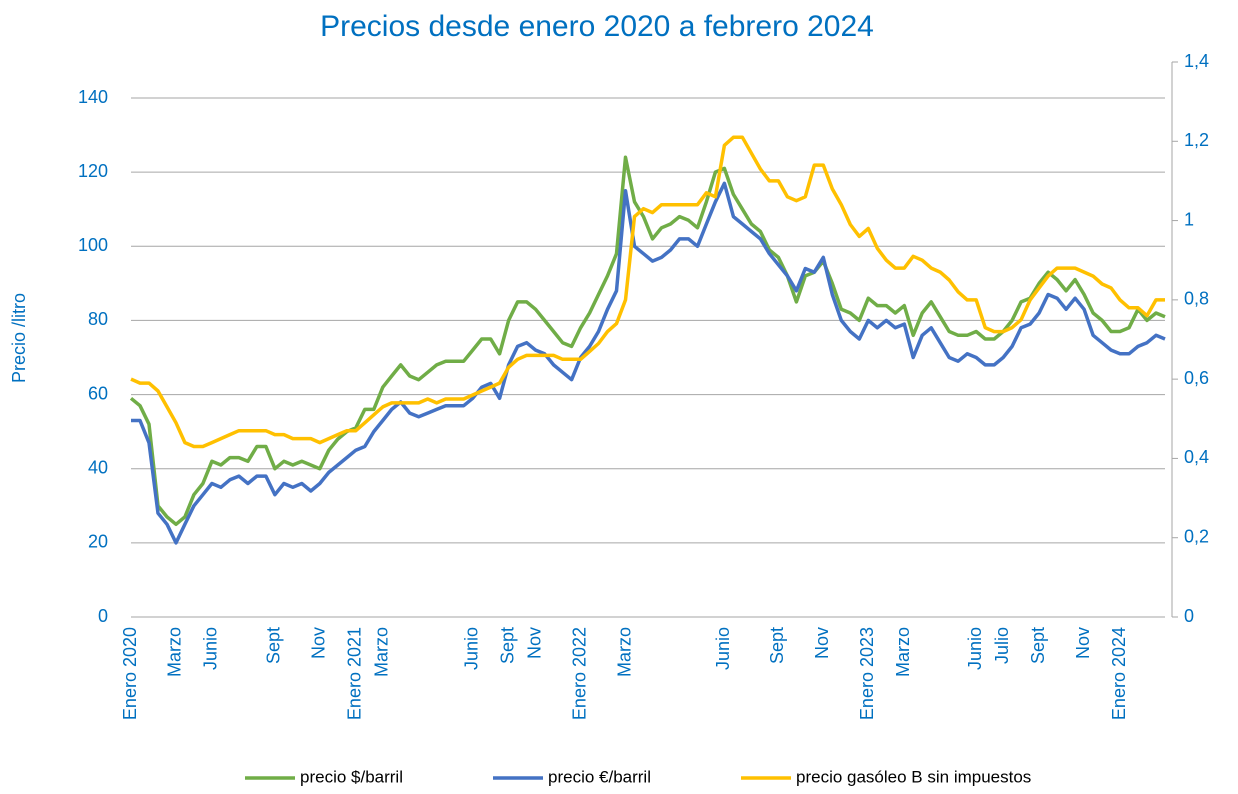 The image size is (1238, 794). Describe the element at coordinates (1196, 536) in the screenshot. I see `y2-tick-label: 0,2` at that location.